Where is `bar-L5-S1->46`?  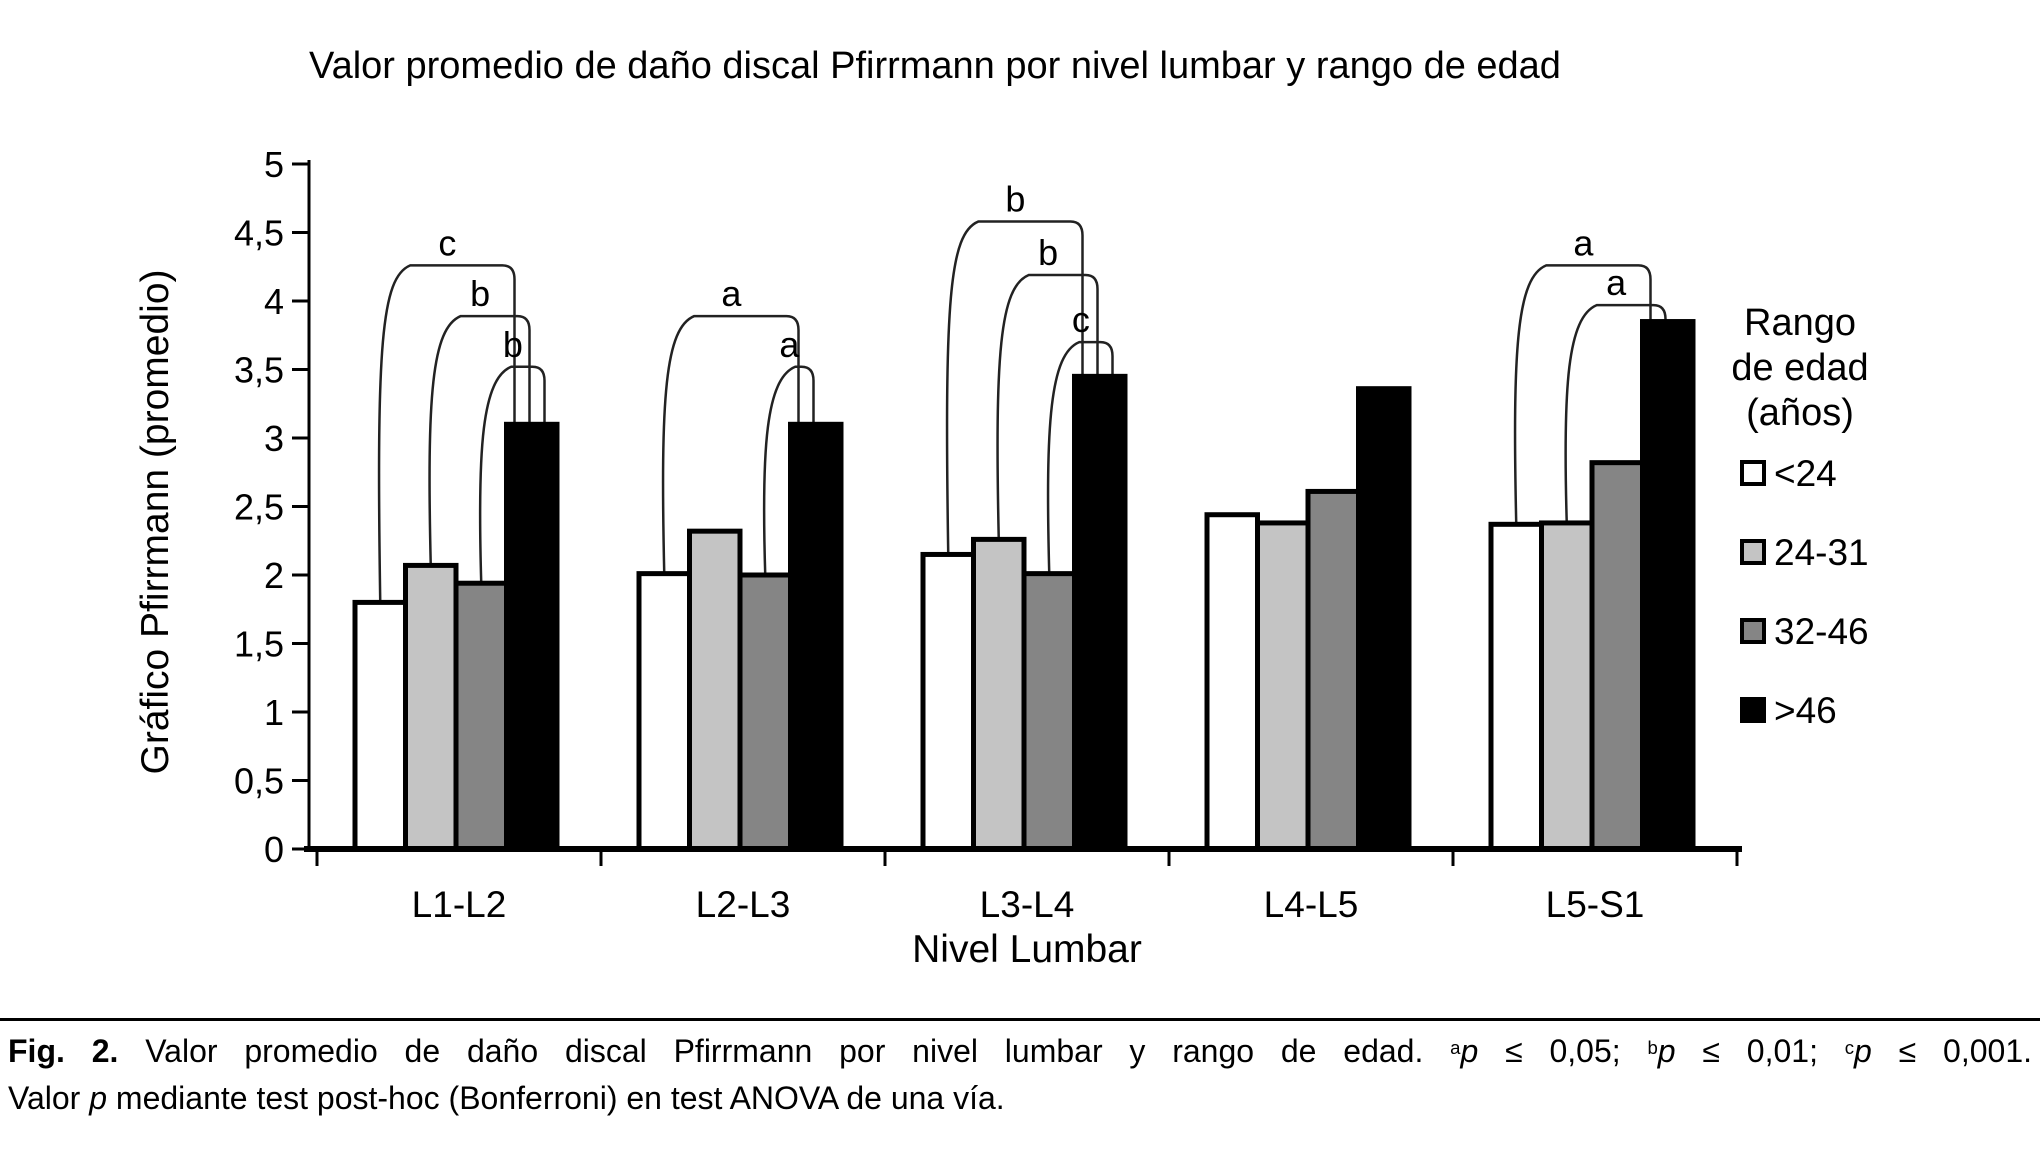
bar-L5-S1->46 is located at coordinates (1668, 585).